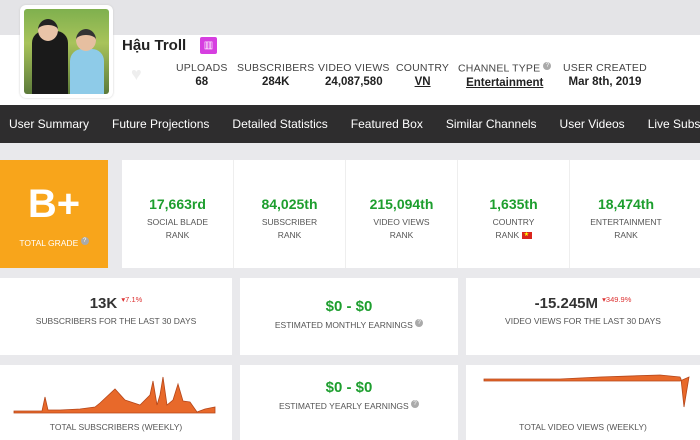  Describe the element at coordinates (114, 395) in the screenshot. I see `subscribers-sparkline` at that location.